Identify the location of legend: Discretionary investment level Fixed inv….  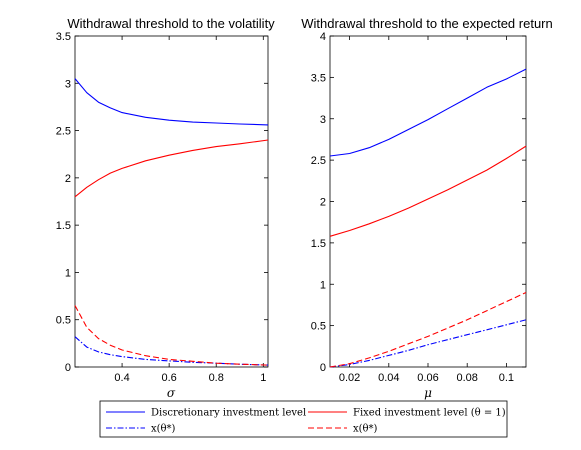
(303, 419).